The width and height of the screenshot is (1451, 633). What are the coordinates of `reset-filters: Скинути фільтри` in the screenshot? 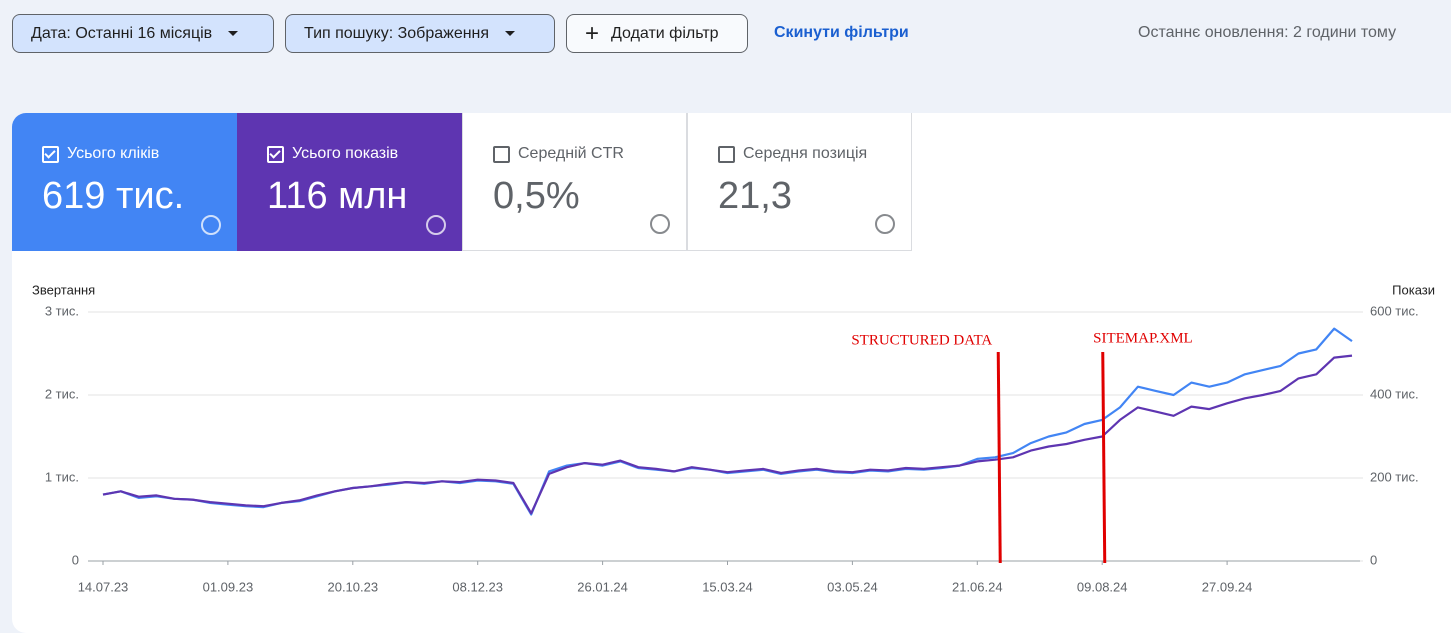 It's located at (841, 32).